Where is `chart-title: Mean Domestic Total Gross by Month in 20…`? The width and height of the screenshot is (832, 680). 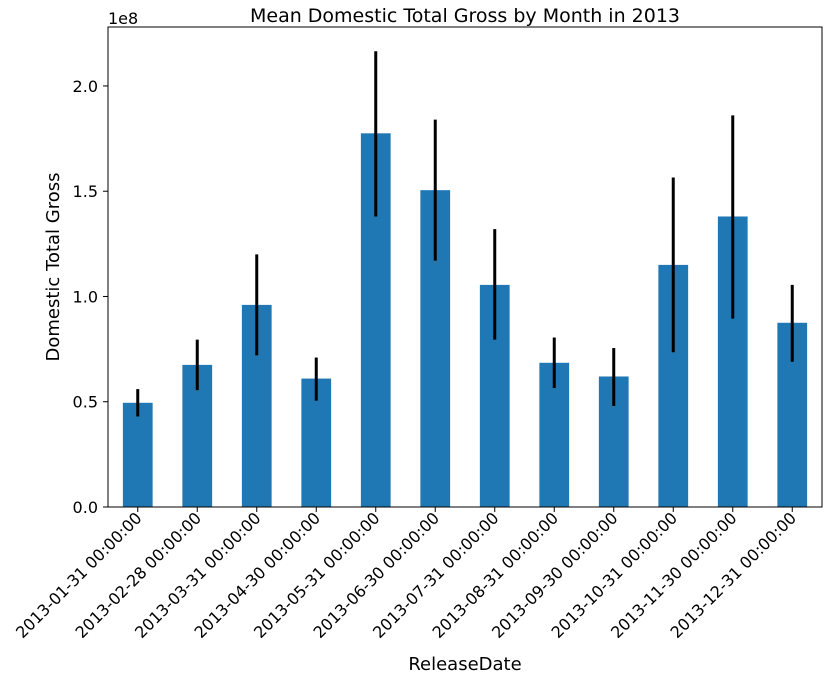
chart-title: Mean Domestic Total Gross by Month in 20… is located at coordinates (465, 16).